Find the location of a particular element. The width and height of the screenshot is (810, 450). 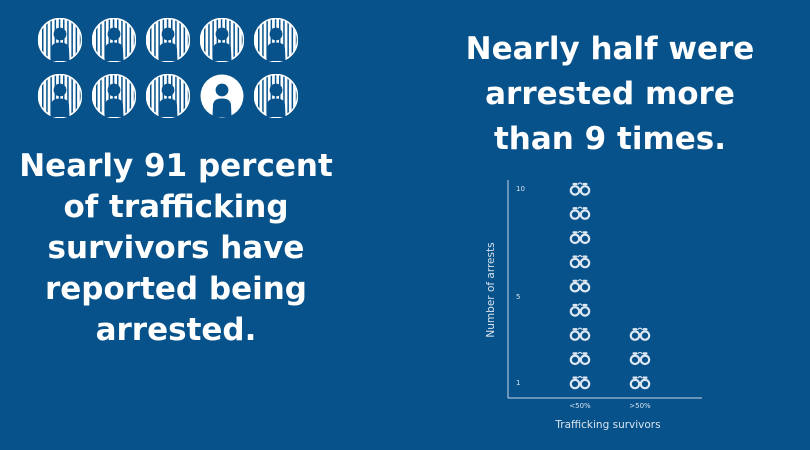

x-tick-labels: <50% >50% is located at coordinates (610, 406).